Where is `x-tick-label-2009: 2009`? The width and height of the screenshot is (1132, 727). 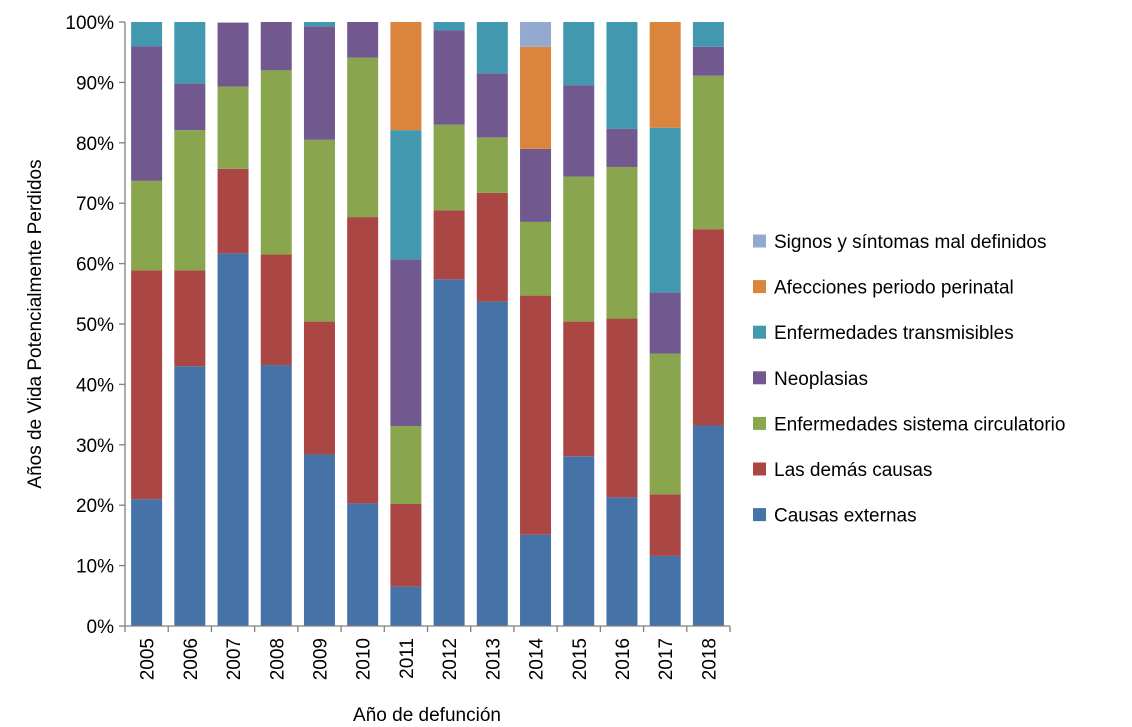 x-tick-label-2009: 2009 is located at coordinates (320, 659).